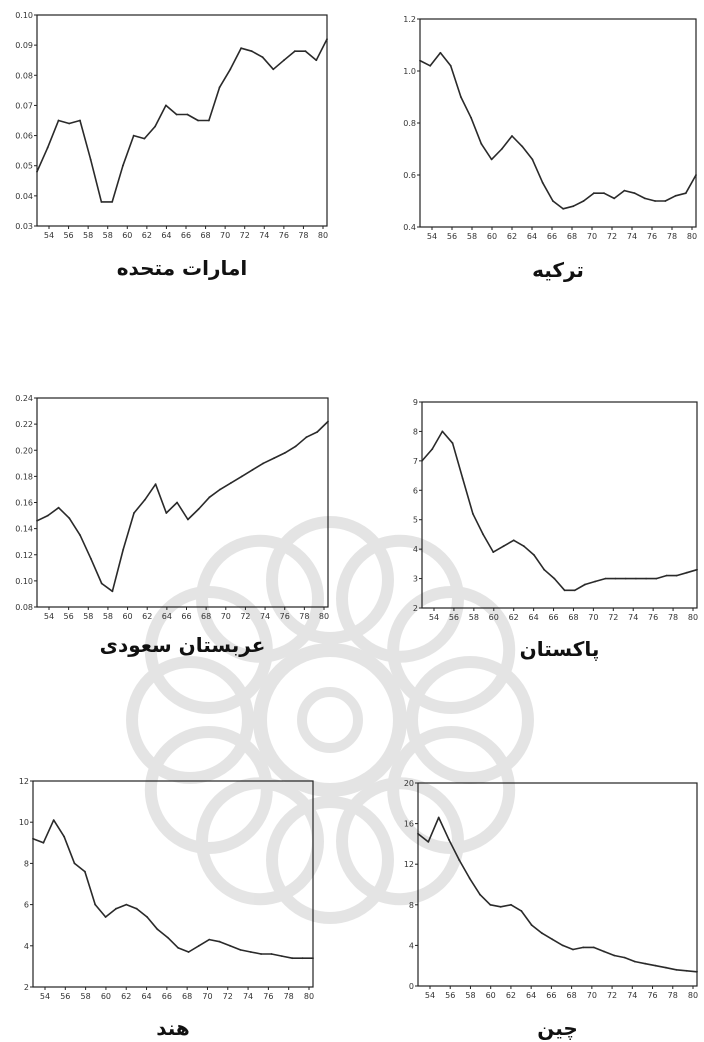 The width and height of the screenshot is (704, 1042). Describe the element at coordinates (182, 268) in the screenshot. I see `chart-title: امارات متحده` at that location.